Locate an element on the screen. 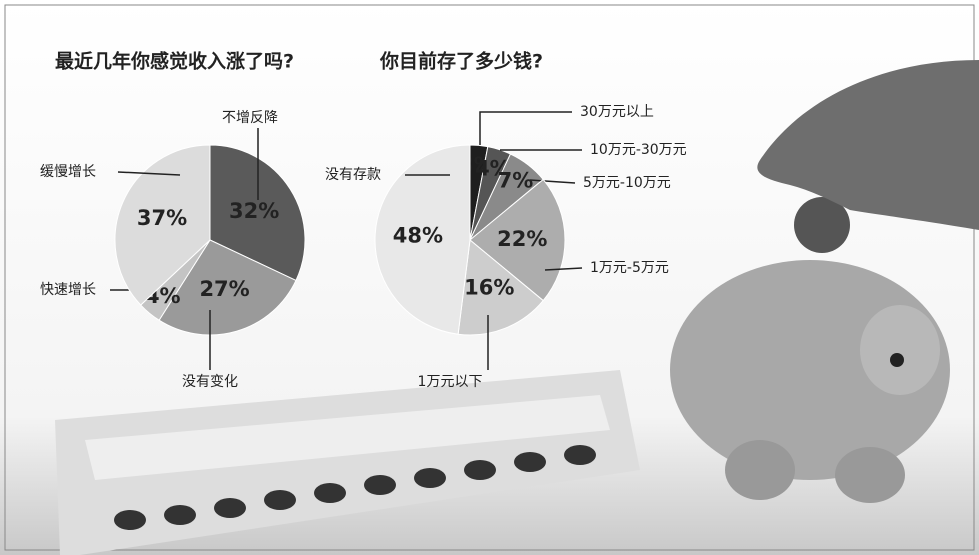 The width and height of the screenshot is (979, 555). slice-label: 缓慢增长 is located at coordinates (68, 171).